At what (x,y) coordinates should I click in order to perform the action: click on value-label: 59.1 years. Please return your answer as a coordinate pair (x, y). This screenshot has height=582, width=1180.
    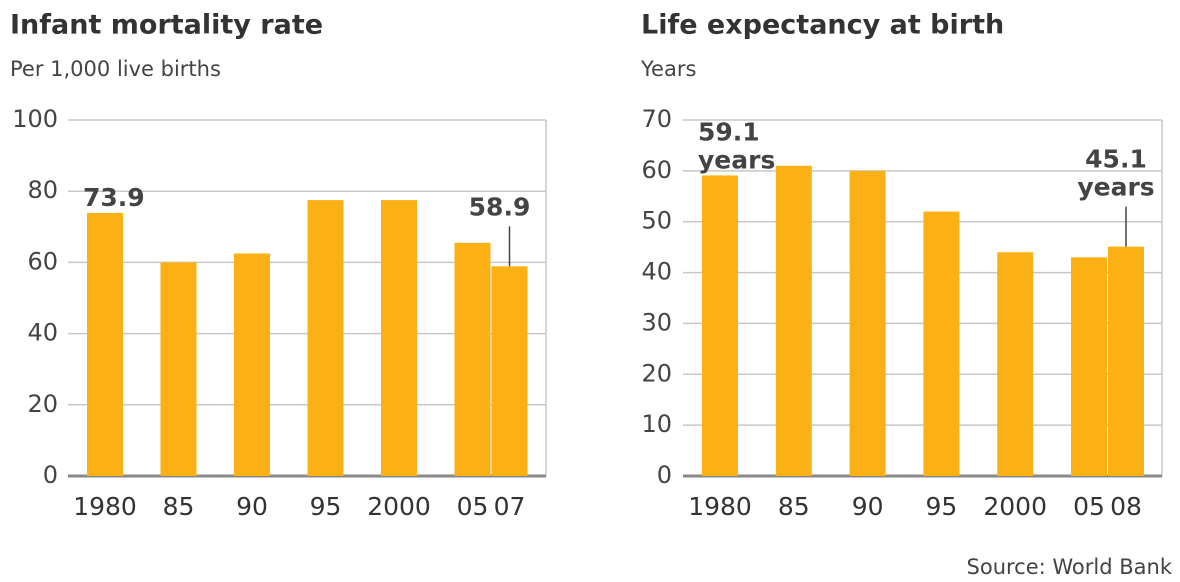
    Looking at the image, I should click on (736, 145).